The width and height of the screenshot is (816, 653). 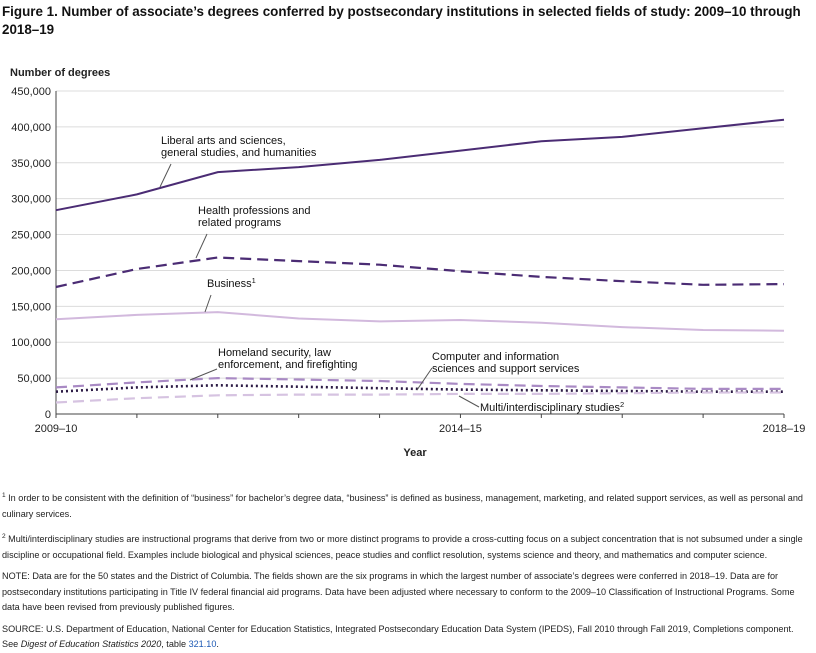 What do you see at coordinates (31, 307) in the screenshot?
I see `y-tick-label: 150,000` at bounding box center [31, 307].